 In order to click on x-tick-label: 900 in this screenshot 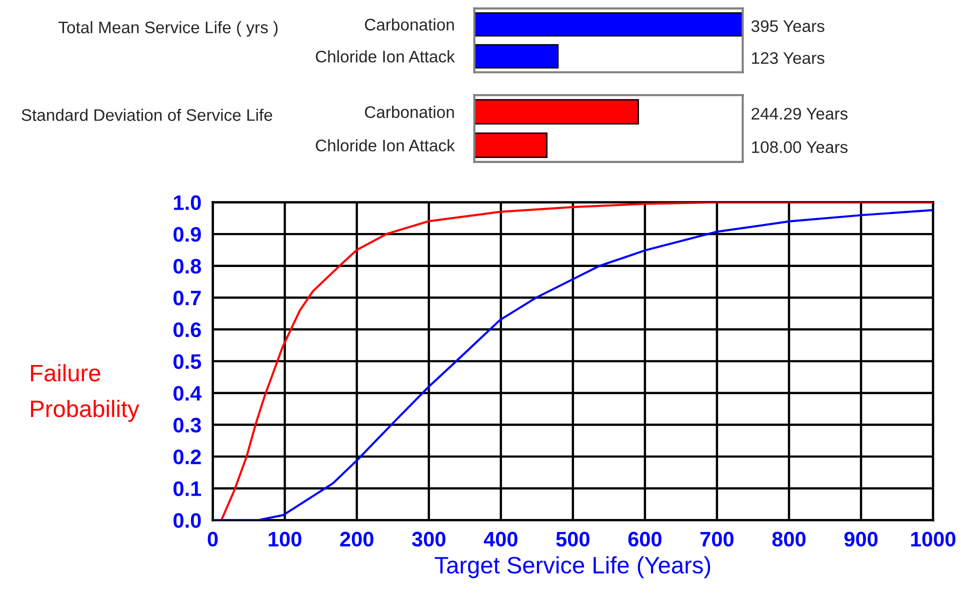, I will do `click(861, 539)`.